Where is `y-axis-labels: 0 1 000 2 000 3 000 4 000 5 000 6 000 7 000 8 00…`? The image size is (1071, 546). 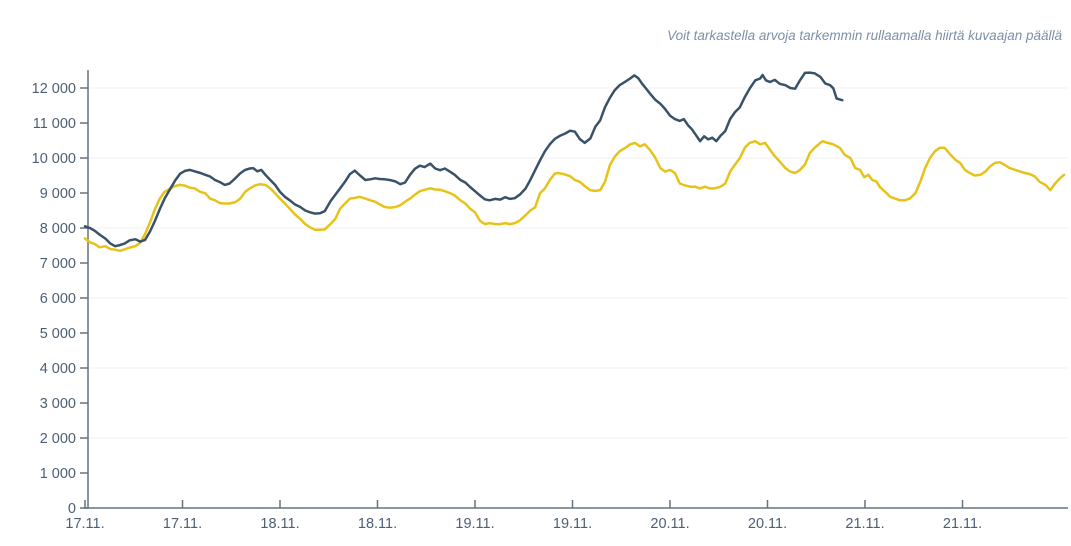 y-axis-labels: 0 1 000 2 000 3 000 4 000 5 000 6 000 7 000 8 00… is located at coordinates (54, 299).